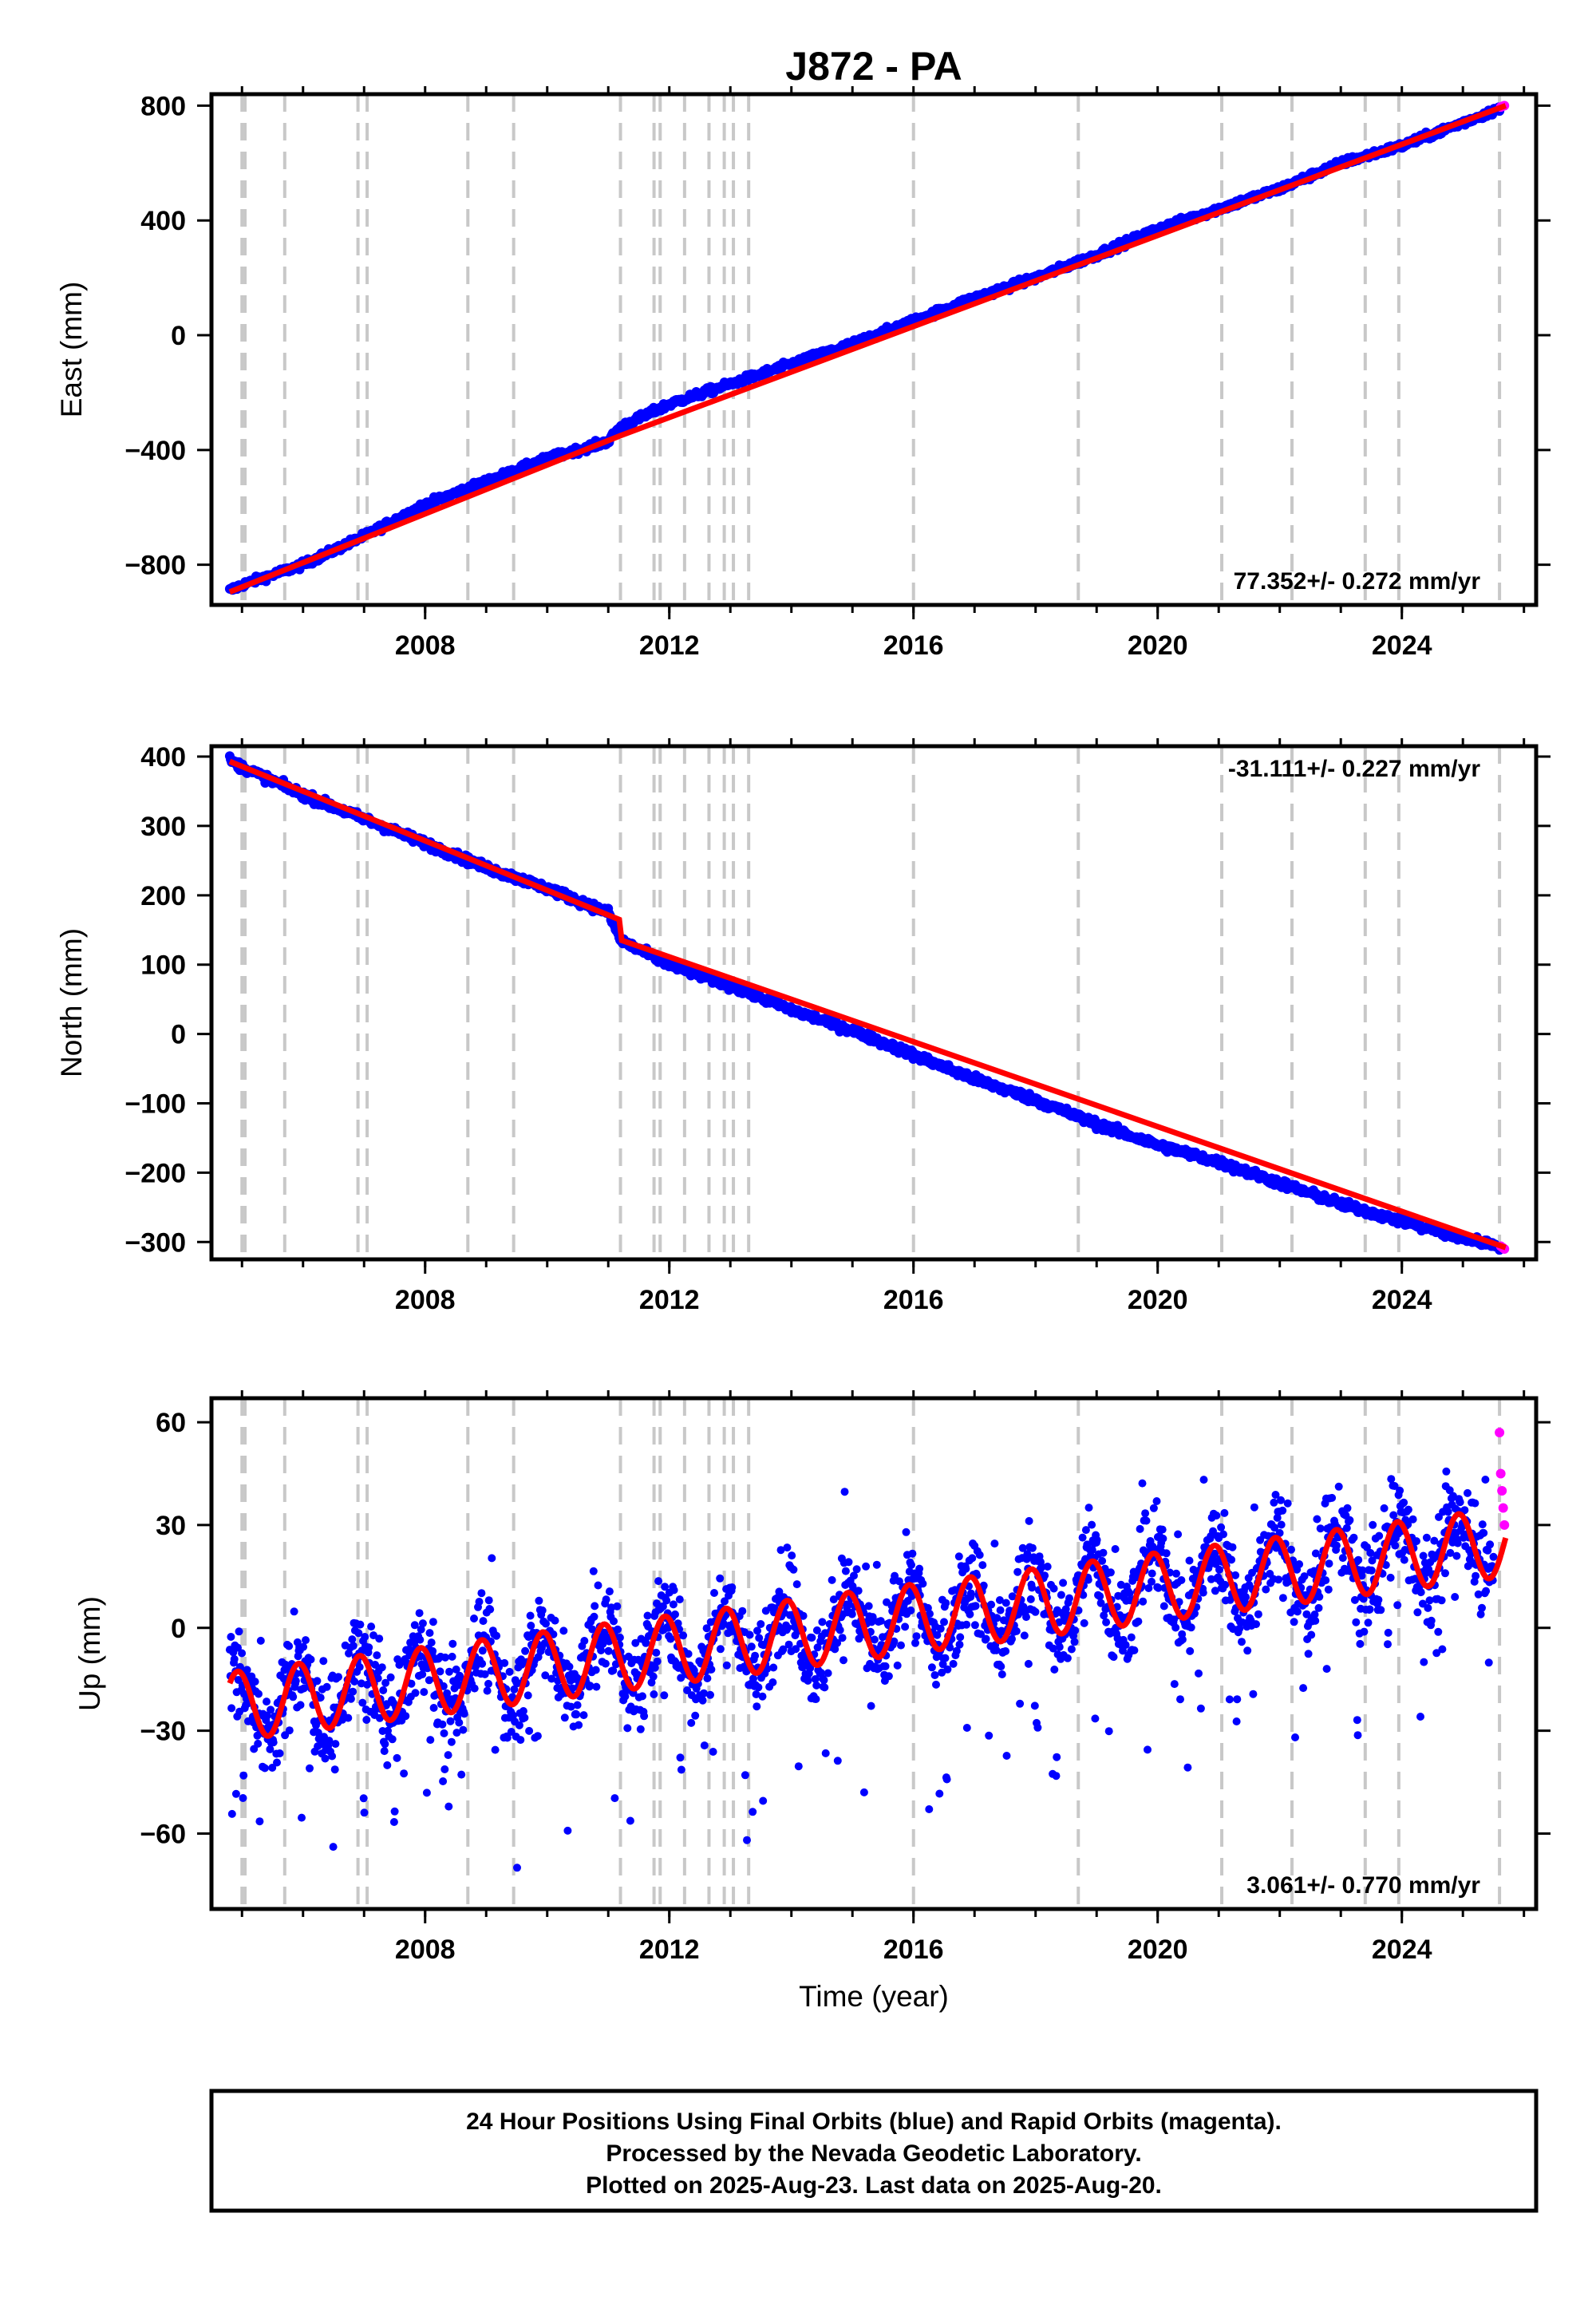  What do you see at coordinates (425, 645) in the screenshot?
I see `x-tick-label: 2008` at bounding box center [425, 645].